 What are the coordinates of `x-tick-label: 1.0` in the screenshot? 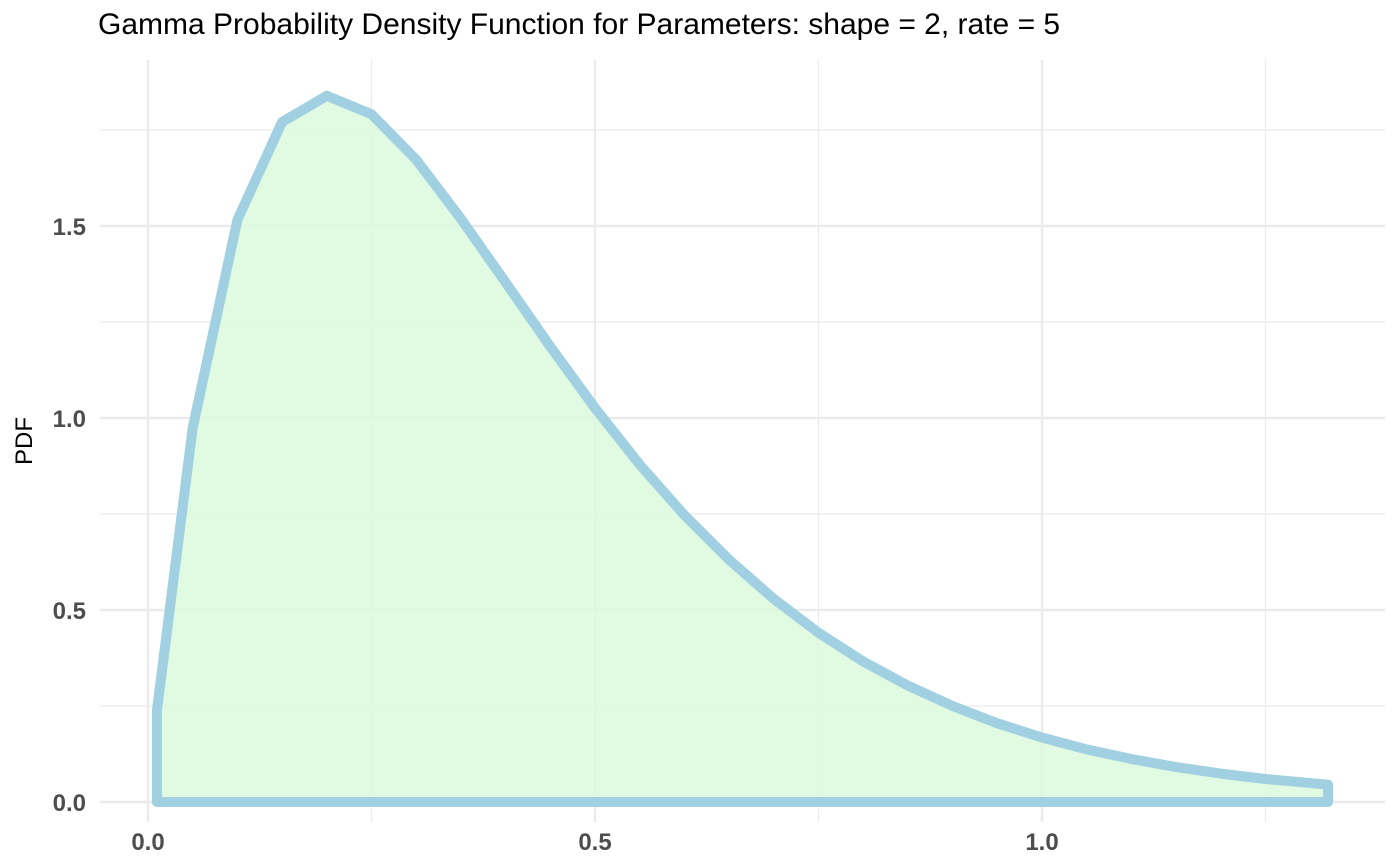 It's located at (1041, 842).